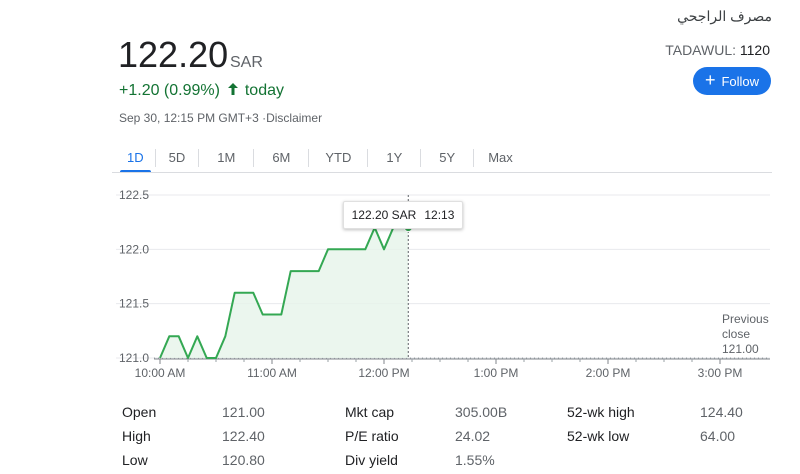  What do you see at coordinates (134, 276) in the screenshot?
I see `y-axis-ticks: 122.5 122.0 121.5 121.0` at bounding box center [134, 276].